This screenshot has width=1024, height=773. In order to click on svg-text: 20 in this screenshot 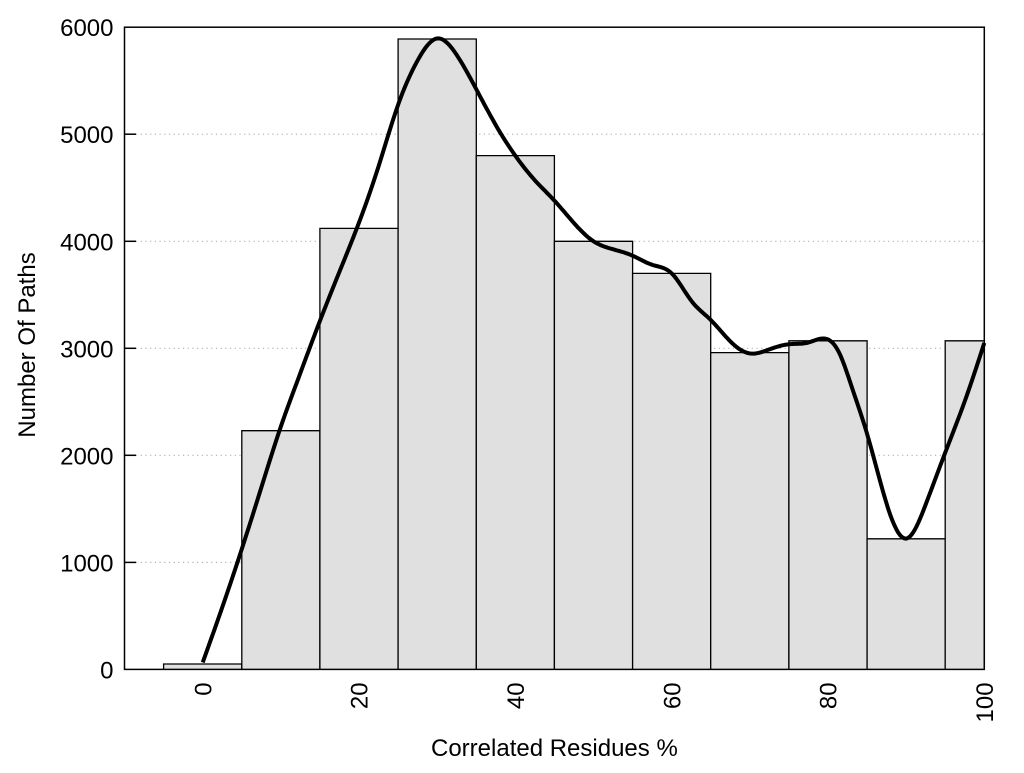, I will do `click(360, 695)`.